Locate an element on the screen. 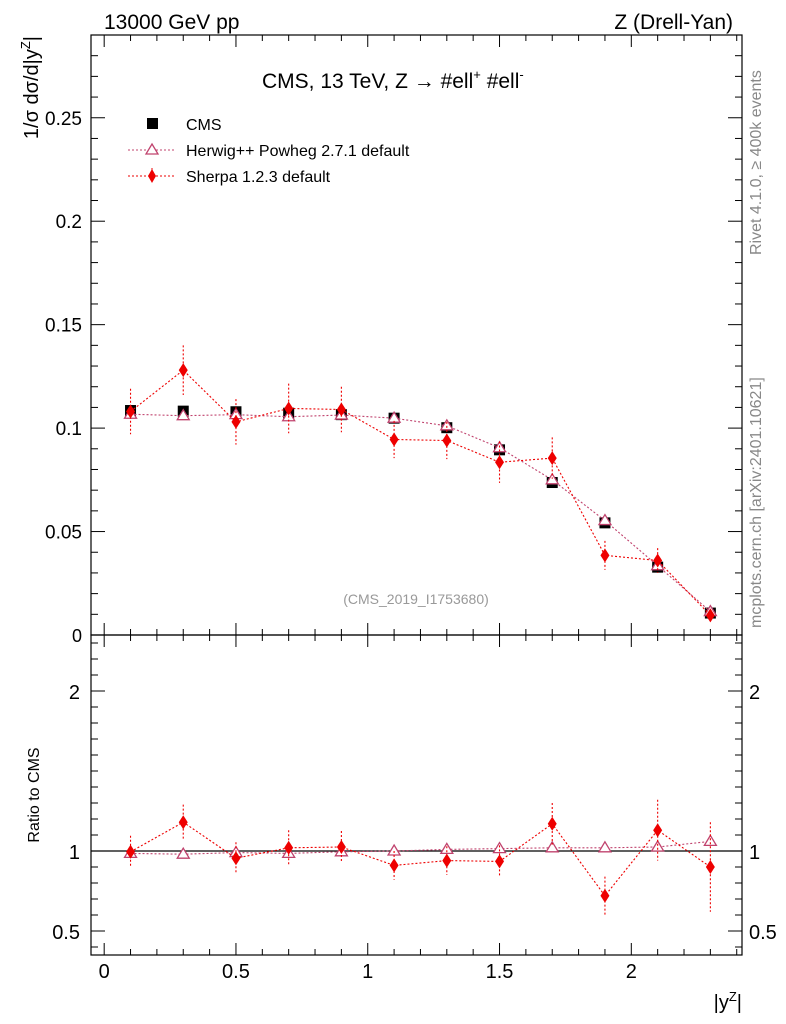 The width and height of the screenshot is (786, 1024). ratio-y-tick-labels-right: 0.5 1 2 is located at coordinates (763, 813).